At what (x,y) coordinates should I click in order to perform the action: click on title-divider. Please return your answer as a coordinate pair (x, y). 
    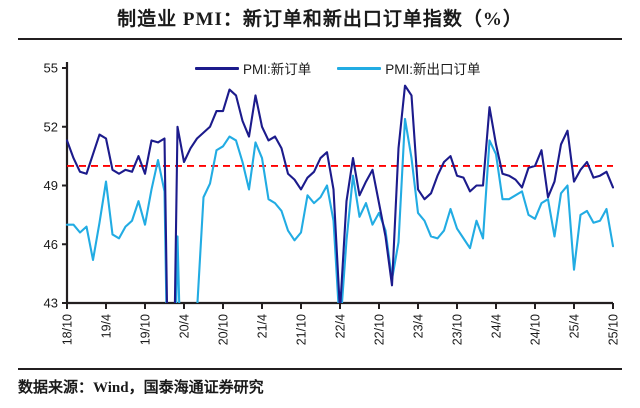
    Looking at the image, I should click on (320, 39).